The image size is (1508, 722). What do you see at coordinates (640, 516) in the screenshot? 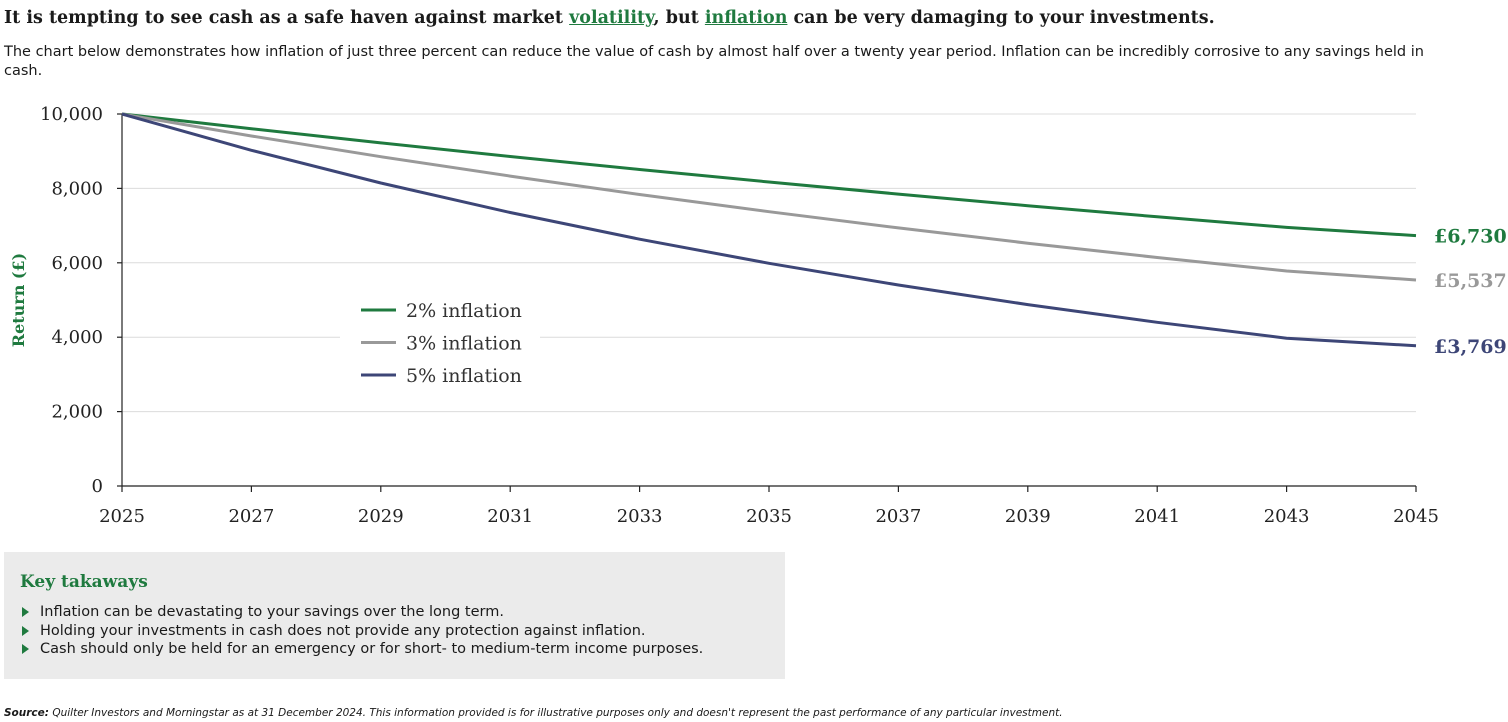
I see `x-tick-label: 2033` at bounding box center [640, 516].